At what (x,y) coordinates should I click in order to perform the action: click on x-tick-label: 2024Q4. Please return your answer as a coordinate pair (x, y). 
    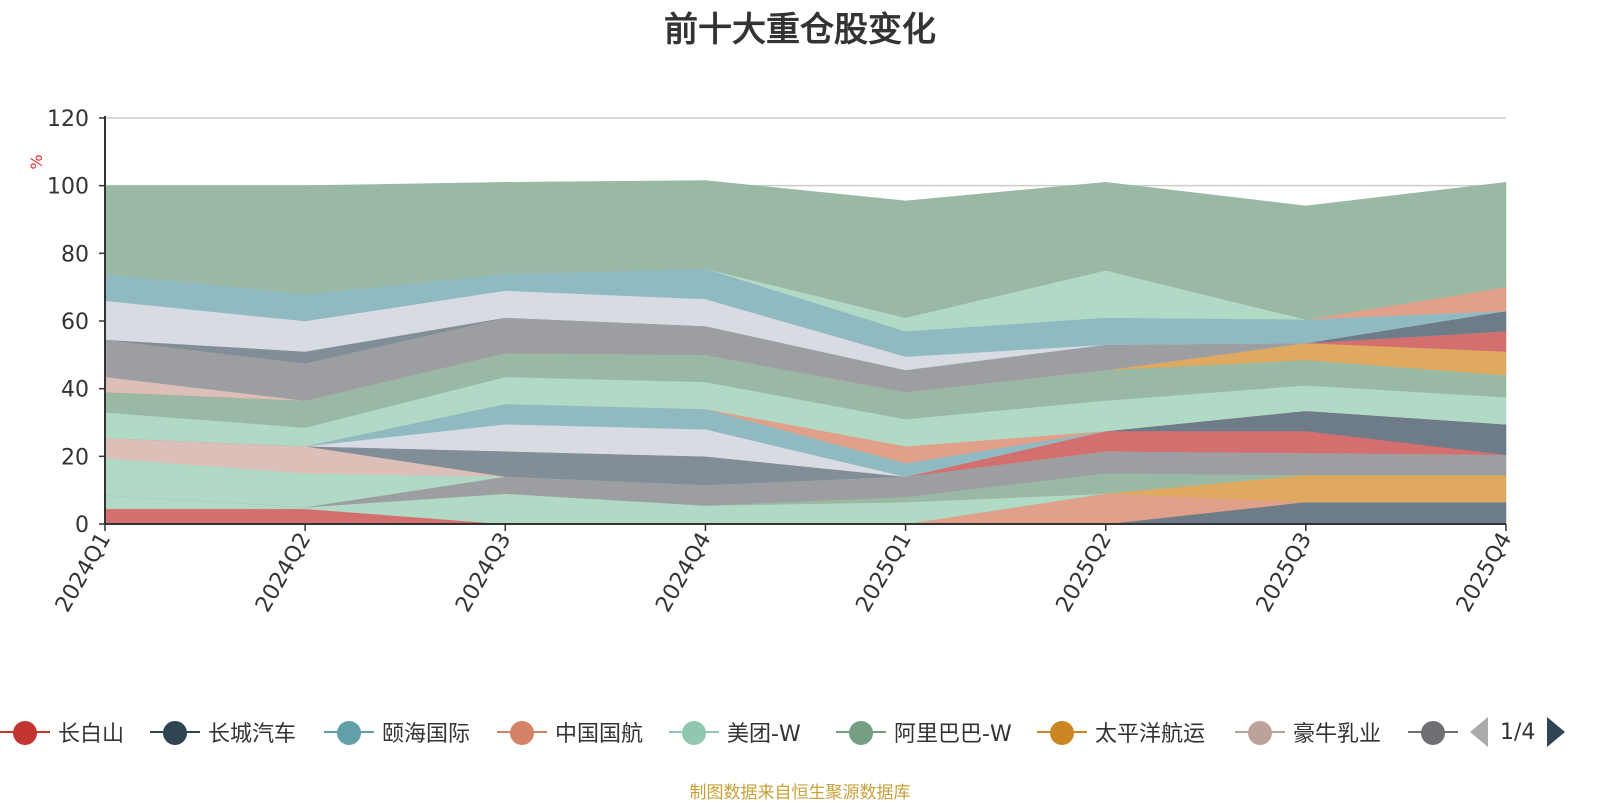
    Looking at the image, I should click on (683, 573).